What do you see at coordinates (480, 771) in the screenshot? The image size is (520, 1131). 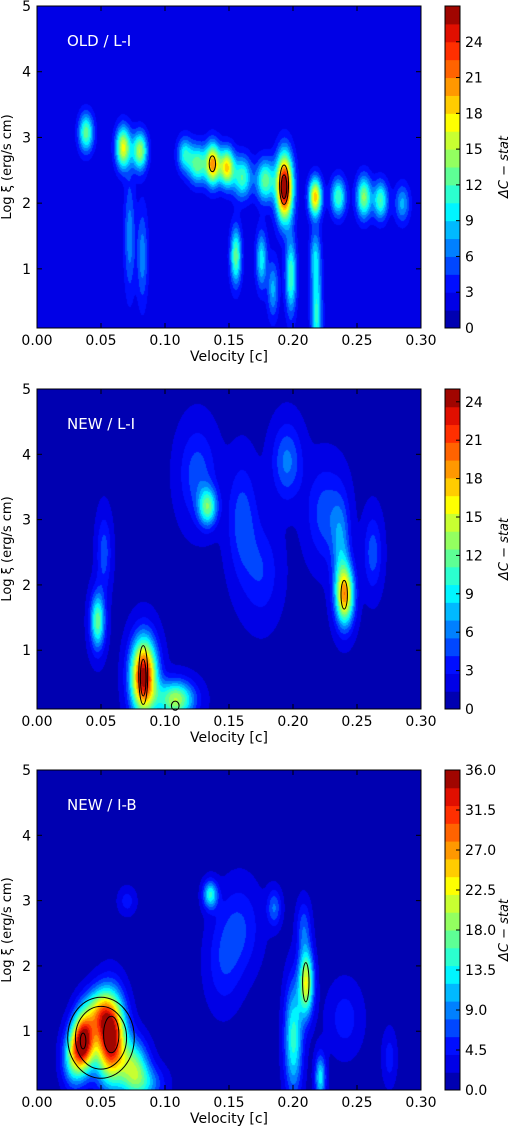 I see `colorbar-tick-label: 36.0` at bounding box center [480, 771].